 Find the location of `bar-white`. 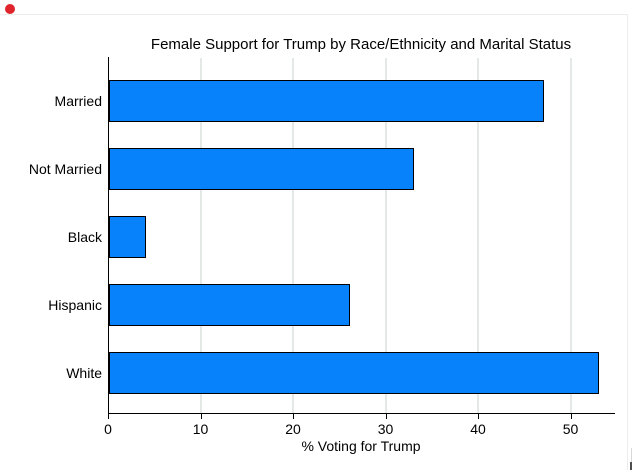

bar-white is located at coordinates (354, 373).